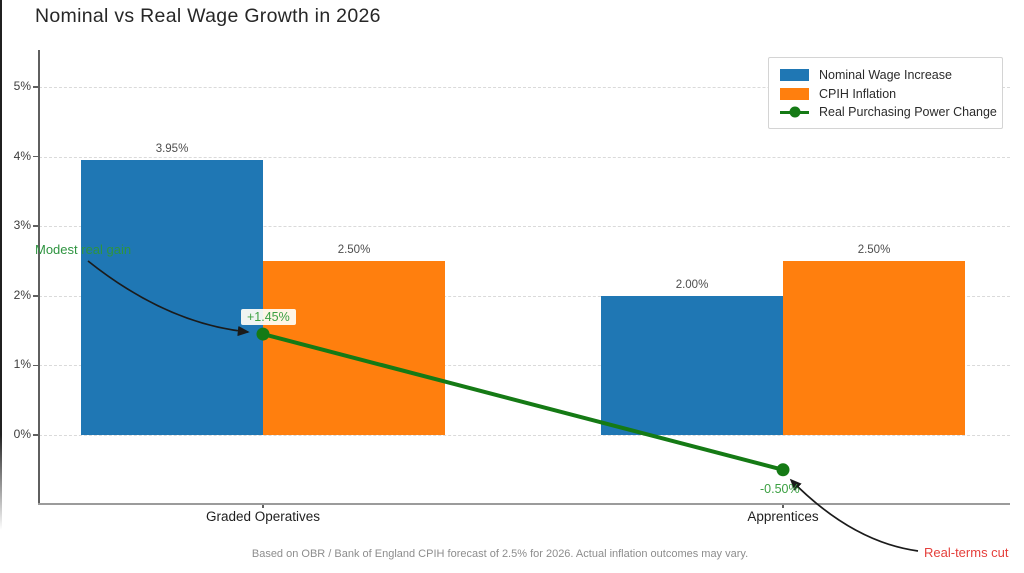  Describe the element at coordinates (908, 112) in the screenshot. I see `legend-label: Real Purchasing Power Change` at that location.